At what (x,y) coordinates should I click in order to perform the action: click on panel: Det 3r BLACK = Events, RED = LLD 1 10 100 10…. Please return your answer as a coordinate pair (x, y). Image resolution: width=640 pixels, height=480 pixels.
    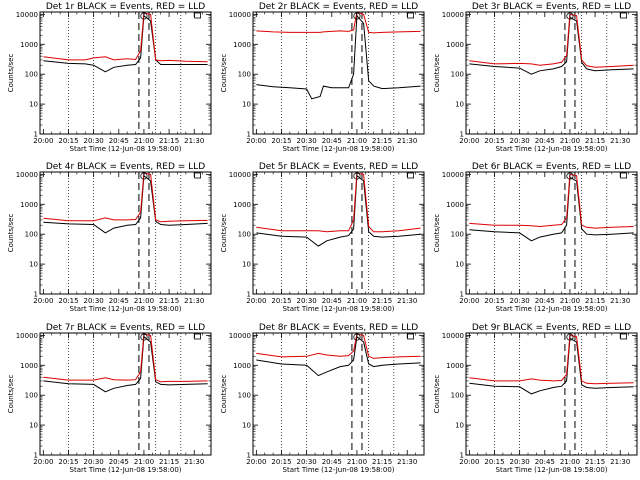
    Looking at the image, I should click on (535, 77).